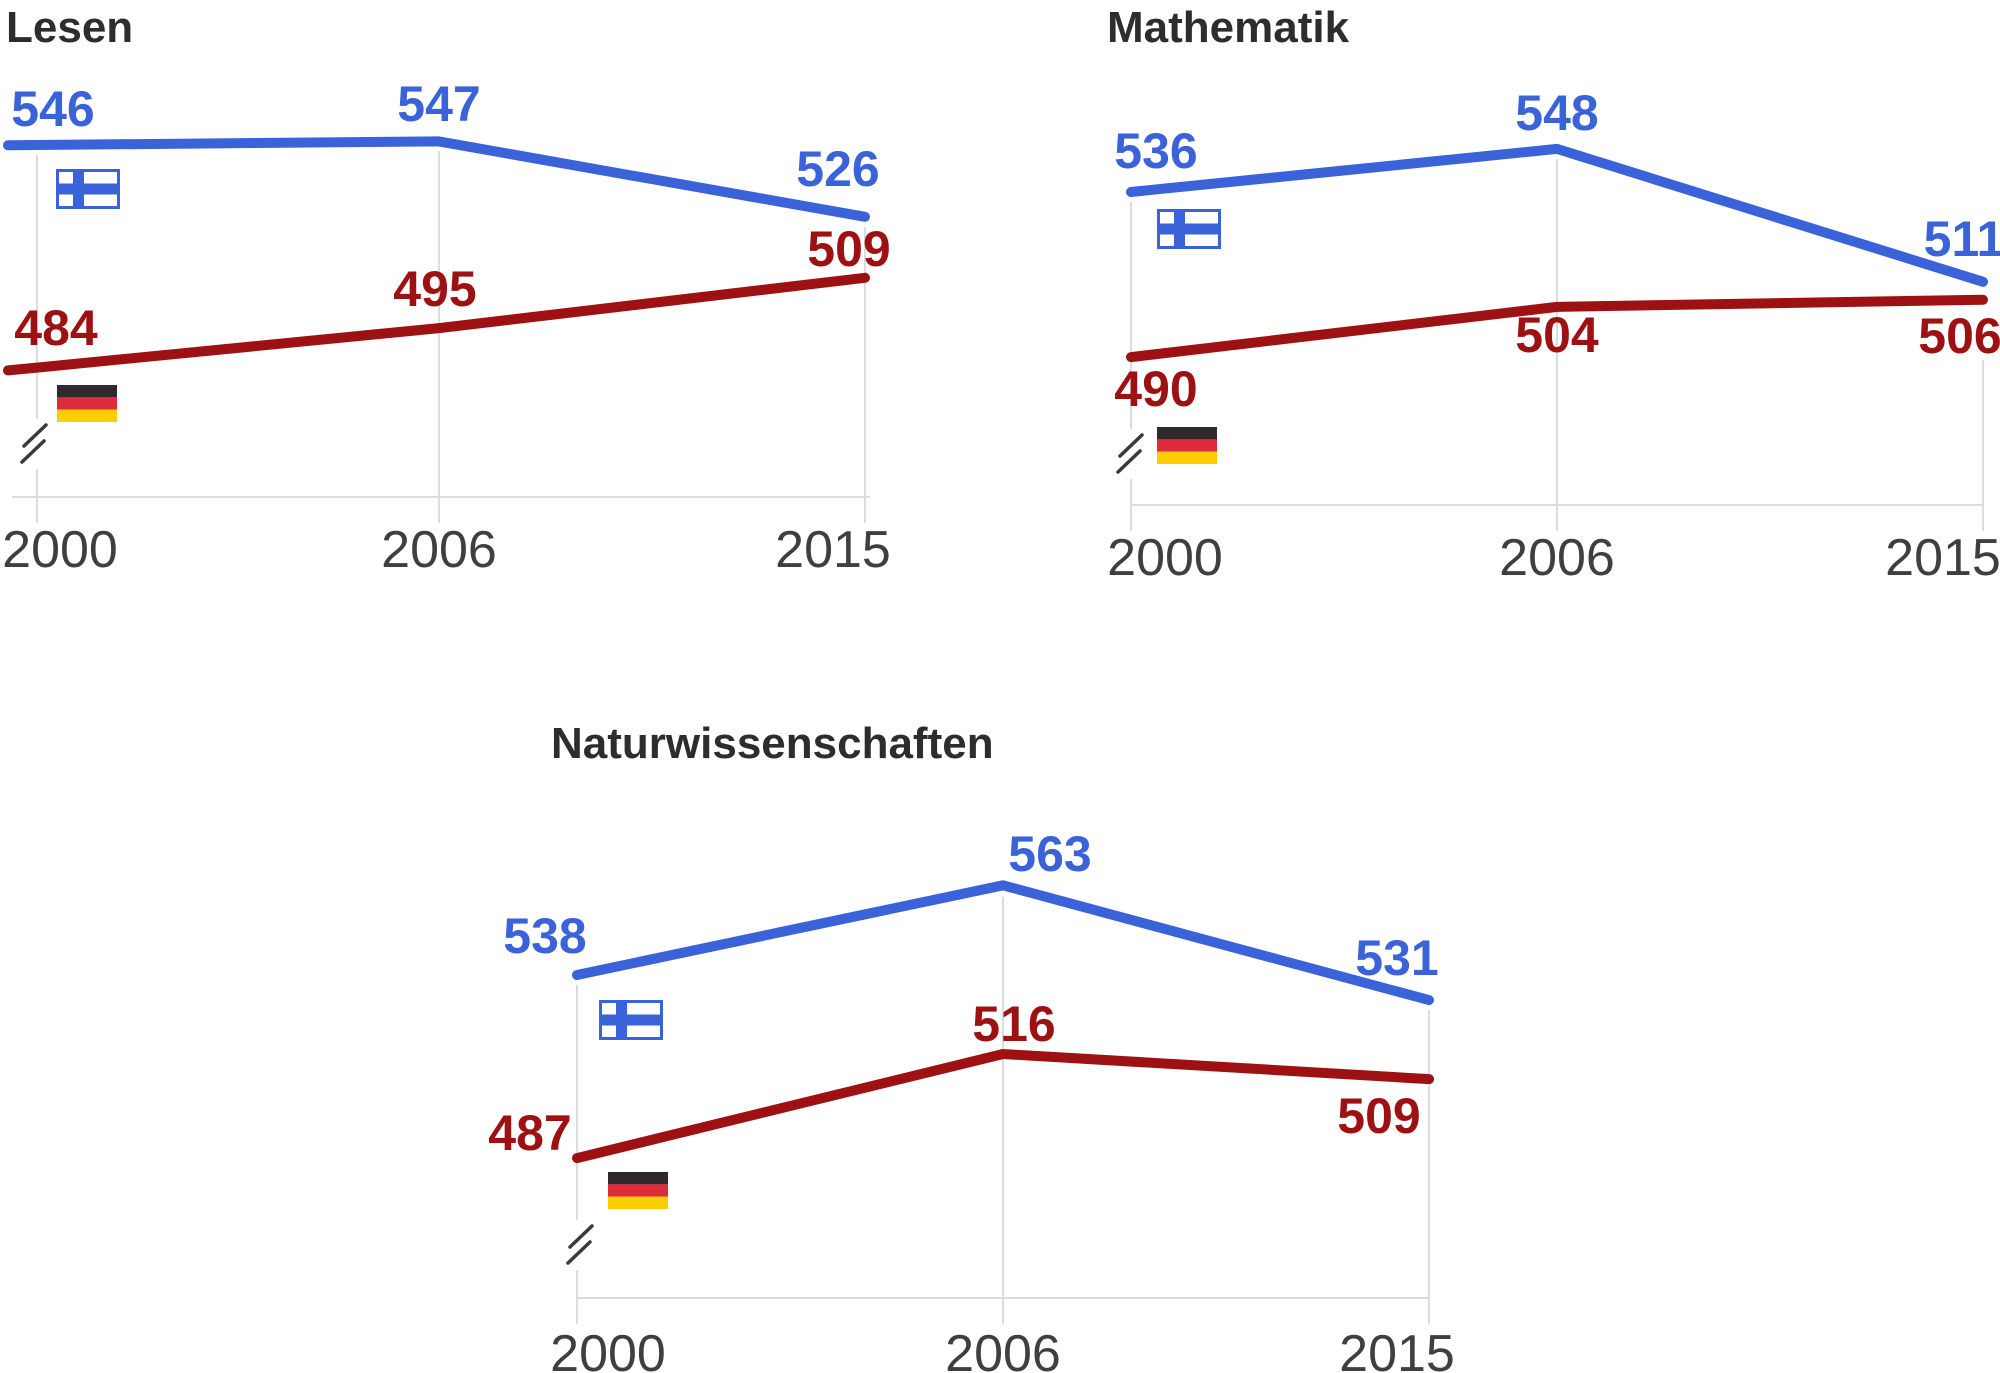 This screenshot has height=1373, width=2000. I want to click on value-label-germany-2006: 495, so click(434, 289).